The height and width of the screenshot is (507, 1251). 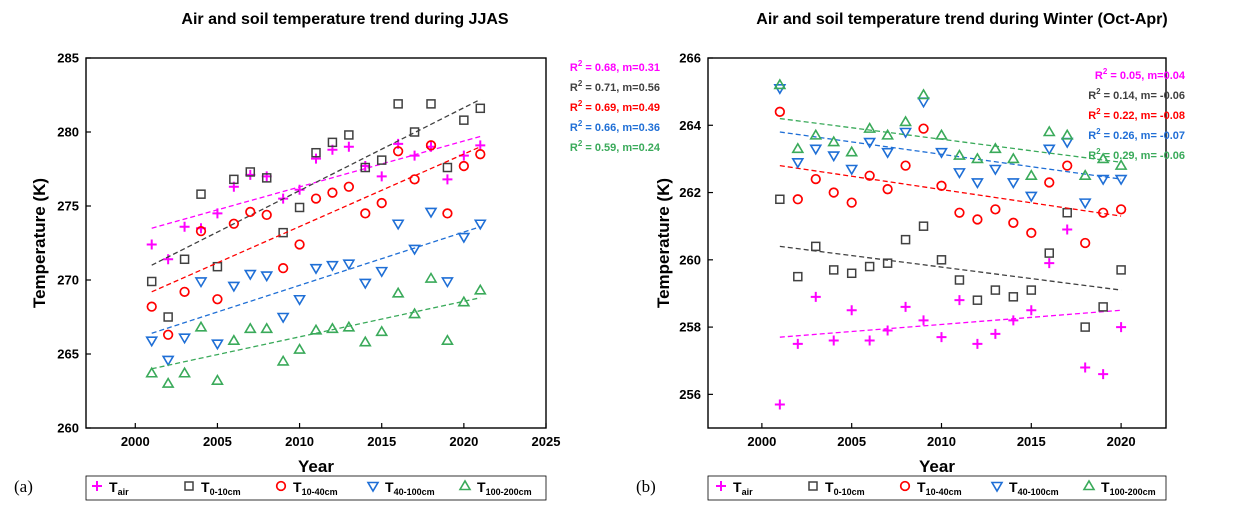 I want to click on legend-marker-t_100_200-b, so click(x=1089, y=485).